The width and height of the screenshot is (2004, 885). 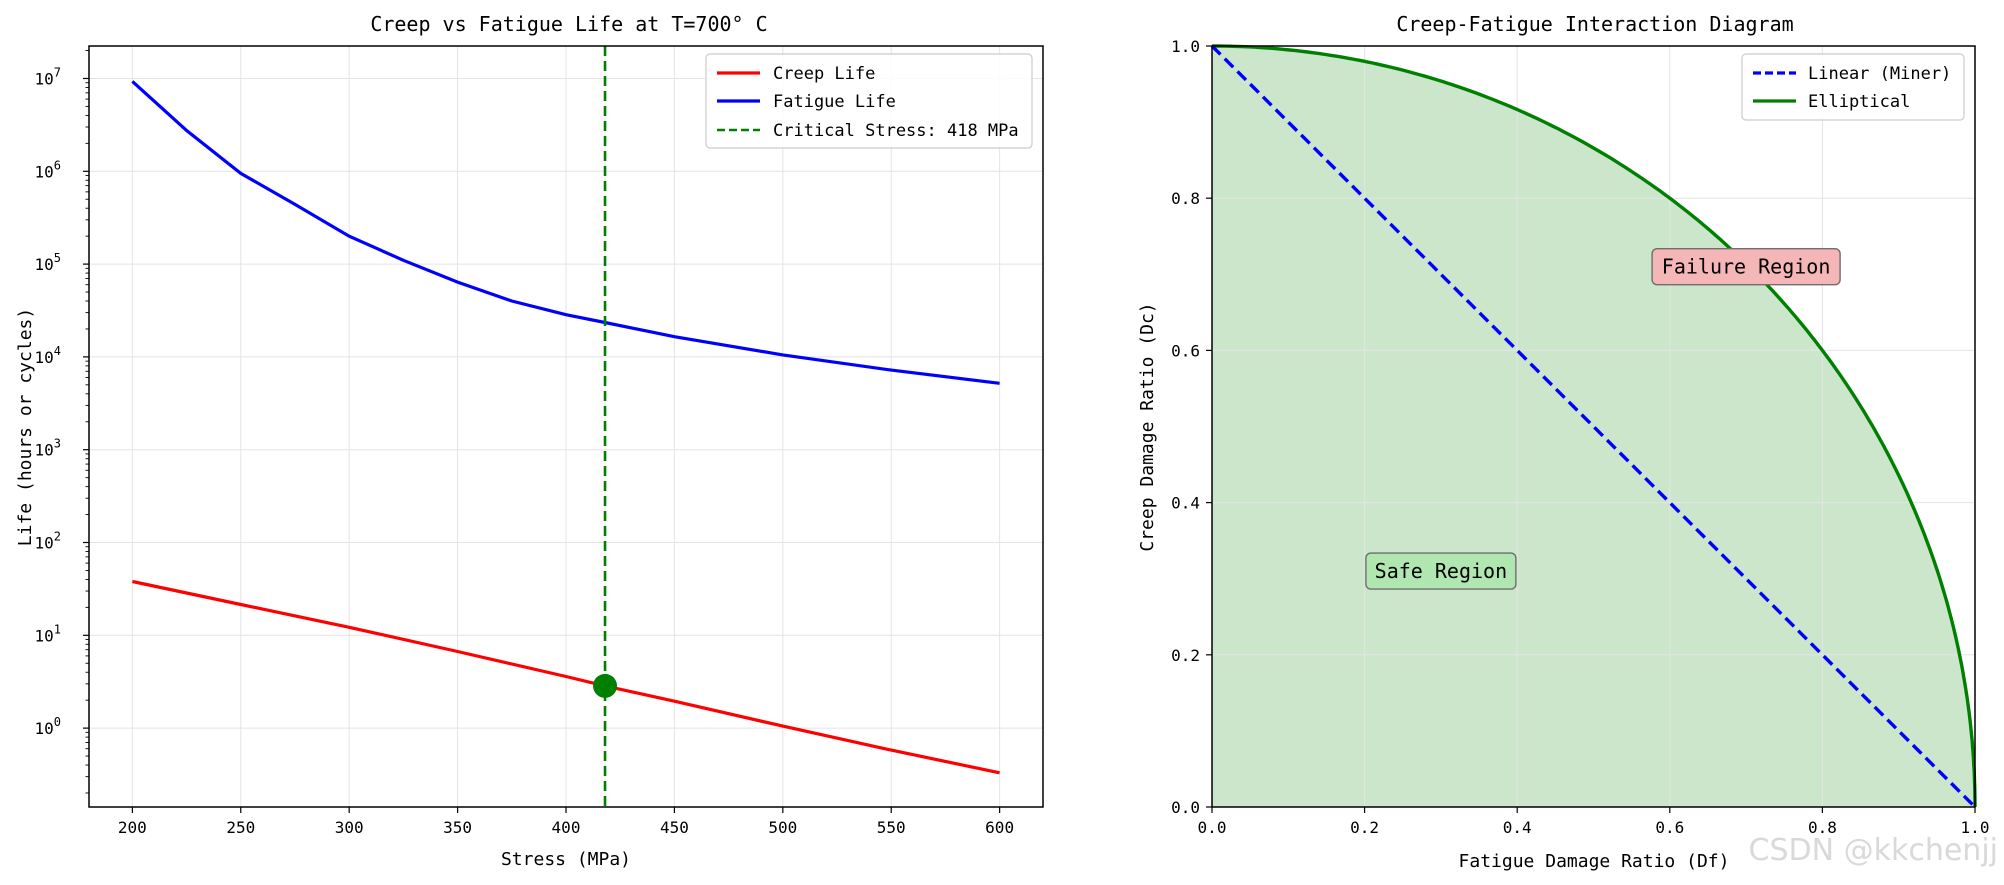 What do you see at coordinates (605, 685) in the screenshot?
I see `critical-point-marker` at bounding box center [605, 685].